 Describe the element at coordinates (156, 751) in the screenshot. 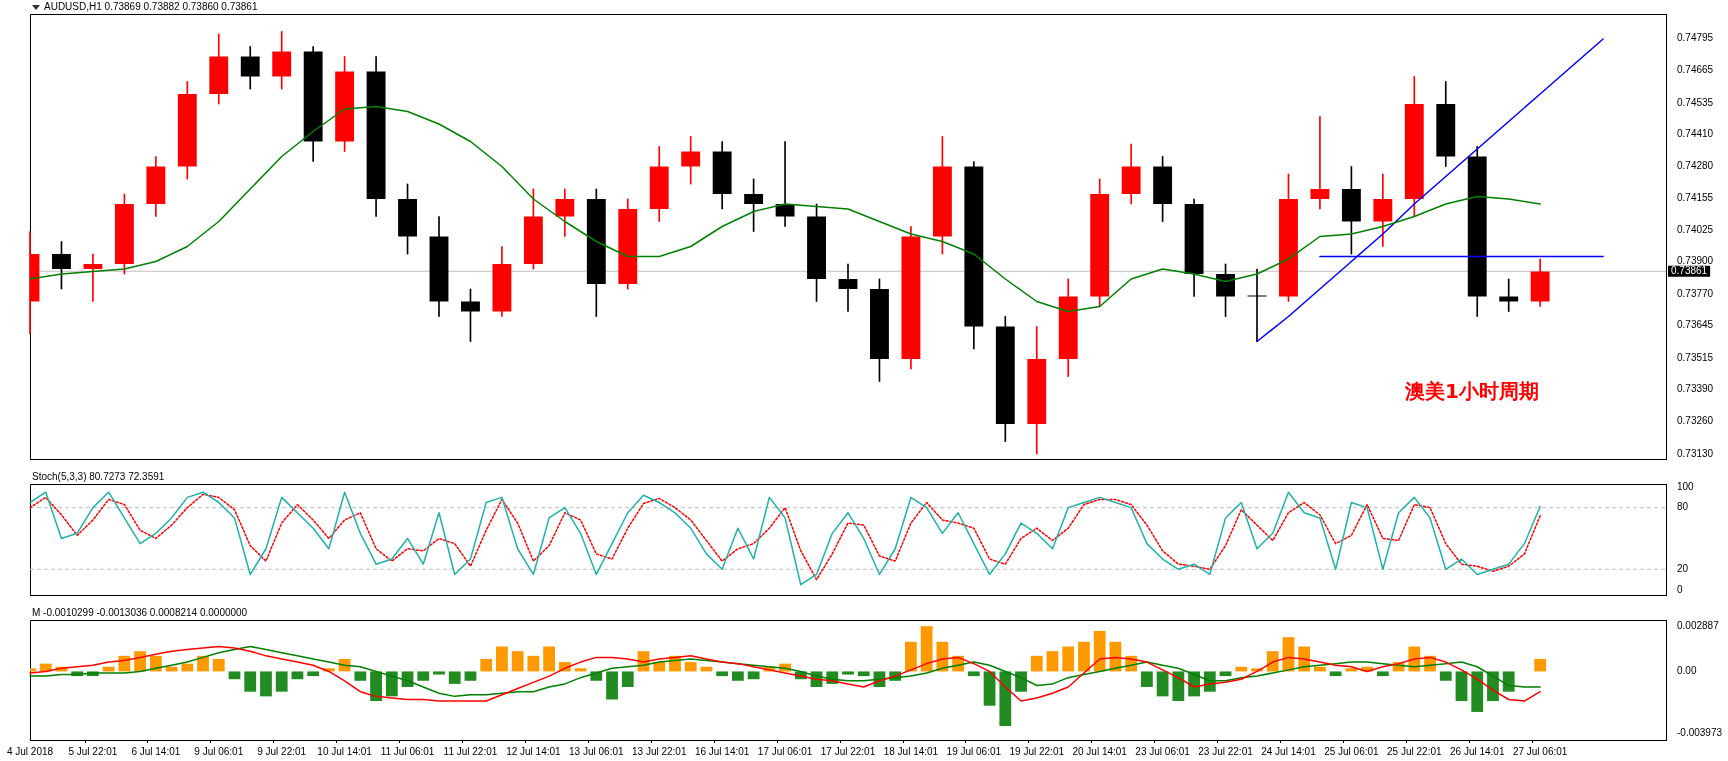

I see `x-tick-label: 6 Jul 14:01` at that location.